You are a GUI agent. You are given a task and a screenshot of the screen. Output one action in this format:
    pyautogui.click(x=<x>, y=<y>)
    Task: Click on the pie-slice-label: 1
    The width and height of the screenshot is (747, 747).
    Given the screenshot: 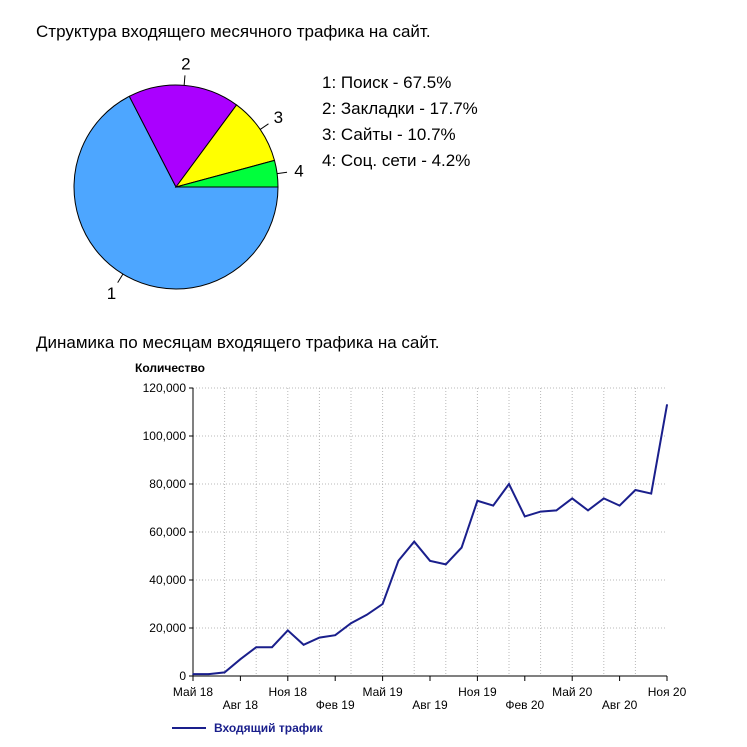 What is the action you would take?
    pyautogui.click(x=111, y=293)
    